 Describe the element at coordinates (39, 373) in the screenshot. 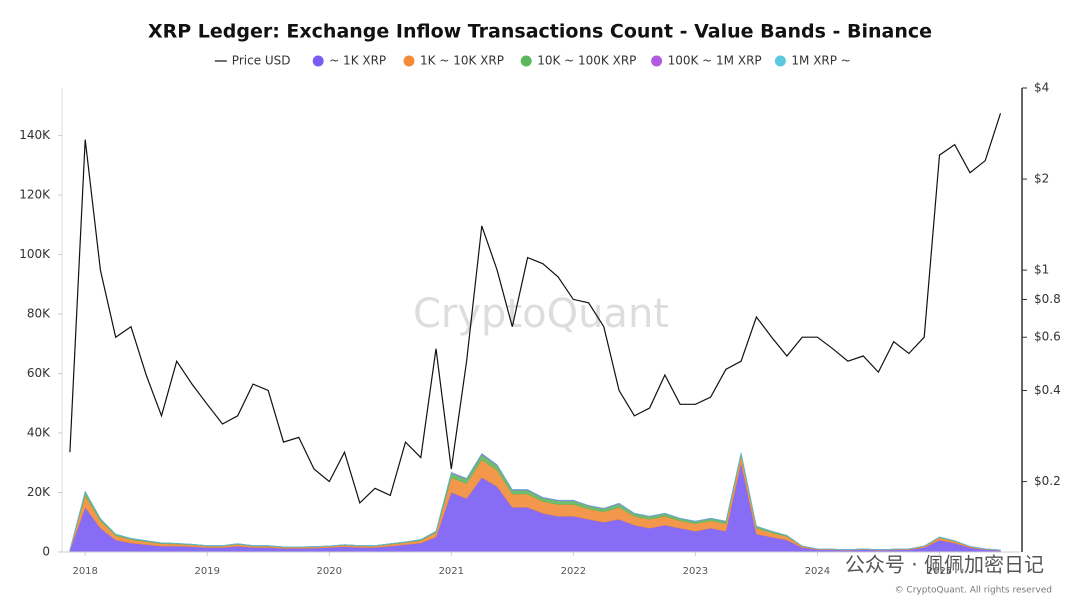

I see `y-tick-label: 60K` at that location.